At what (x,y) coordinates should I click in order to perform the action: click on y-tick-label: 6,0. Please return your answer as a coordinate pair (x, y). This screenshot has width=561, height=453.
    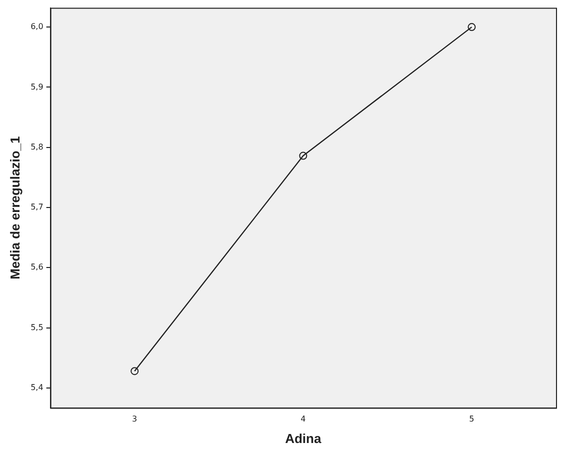
    Looking at the image, I should click on (37, 27).